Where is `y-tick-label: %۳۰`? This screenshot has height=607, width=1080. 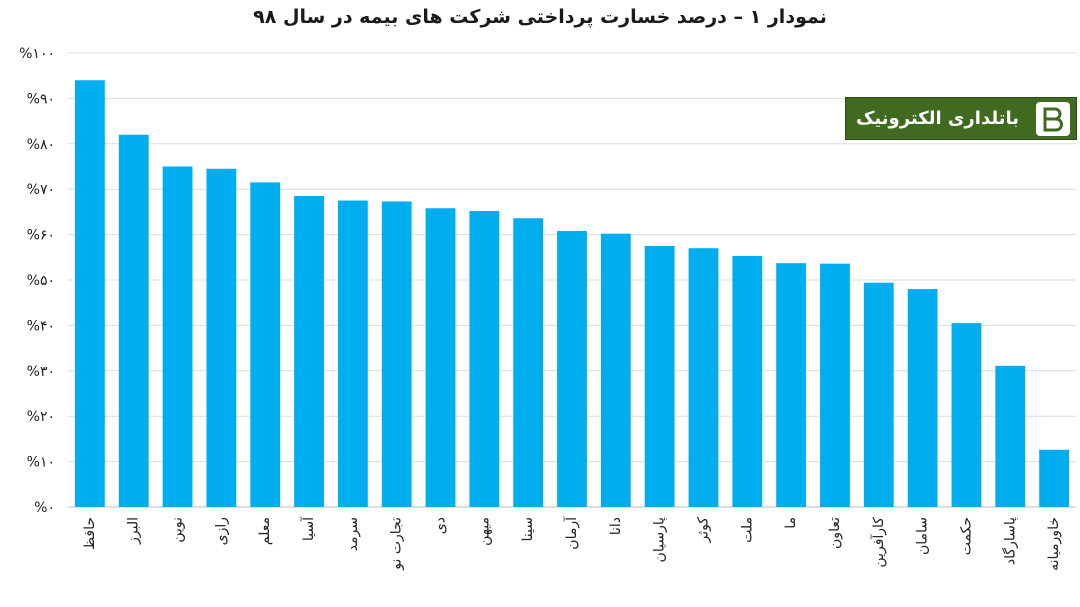
y-tick-label: %۳۰ is located at coordinates (41, 372).